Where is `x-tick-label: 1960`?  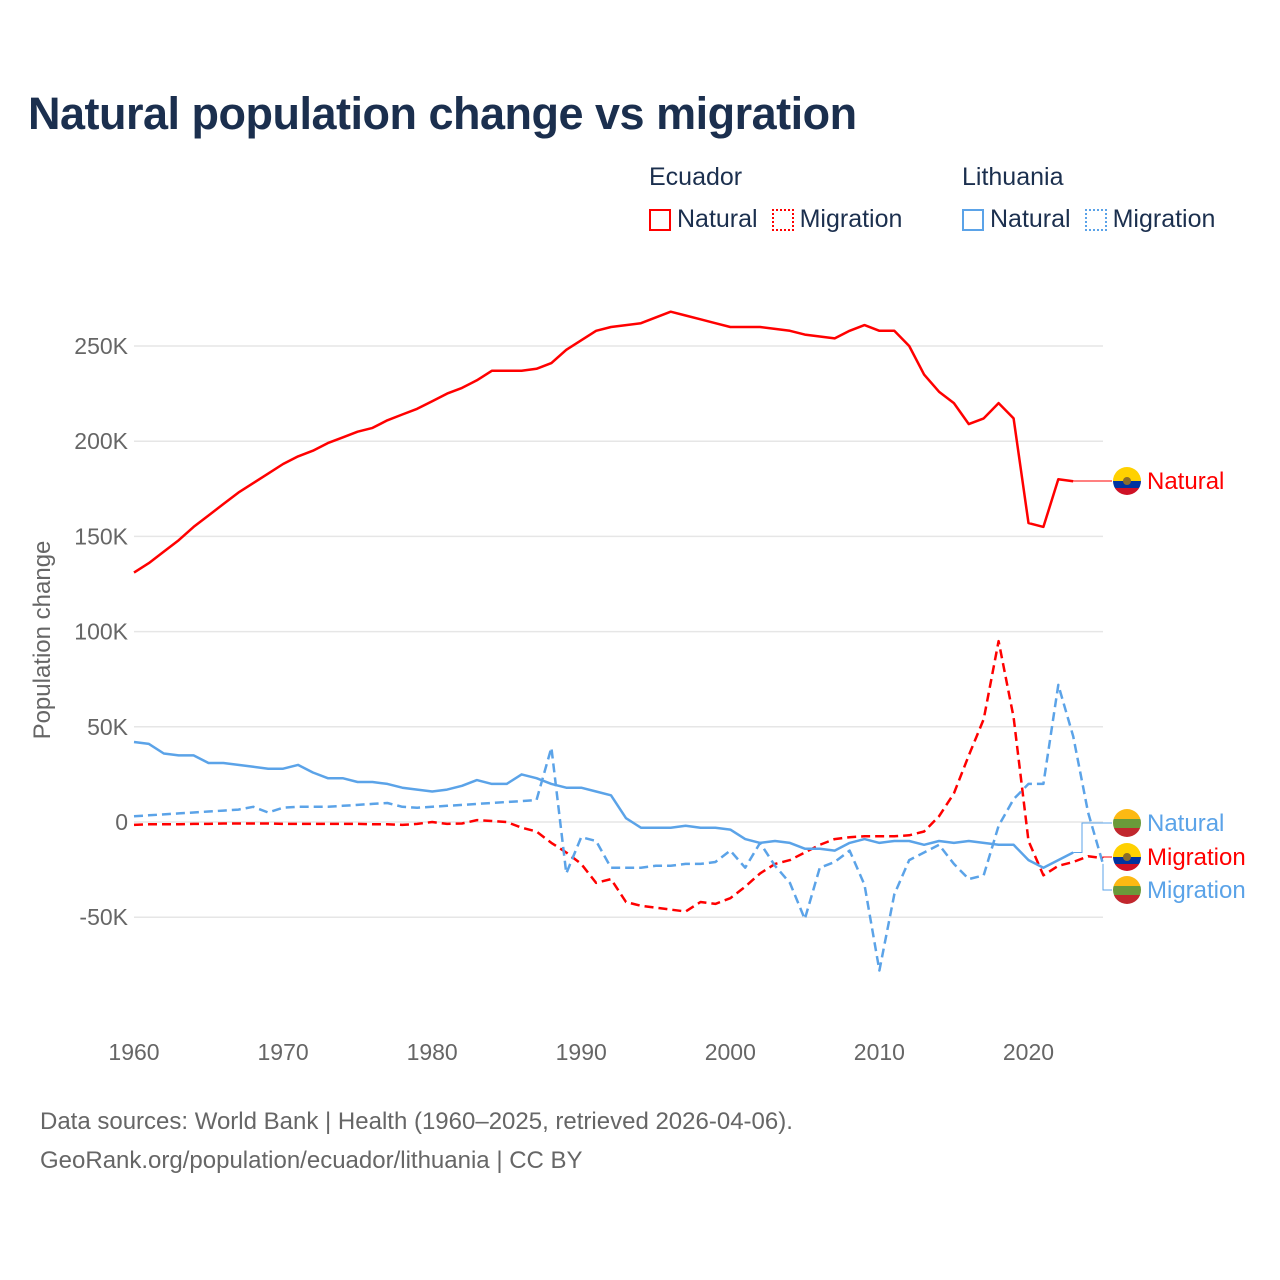 x-tick-label: 1960 is located at coordinates (133, 1052).